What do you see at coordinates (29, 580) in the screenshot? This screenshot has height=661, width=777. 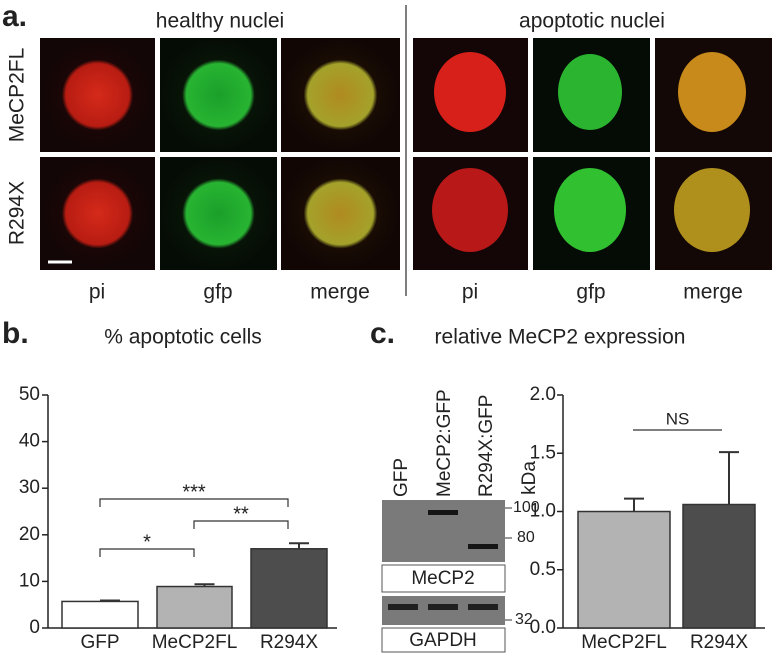 I see `y-tick-label: 10` at bounding box center [29, 580].